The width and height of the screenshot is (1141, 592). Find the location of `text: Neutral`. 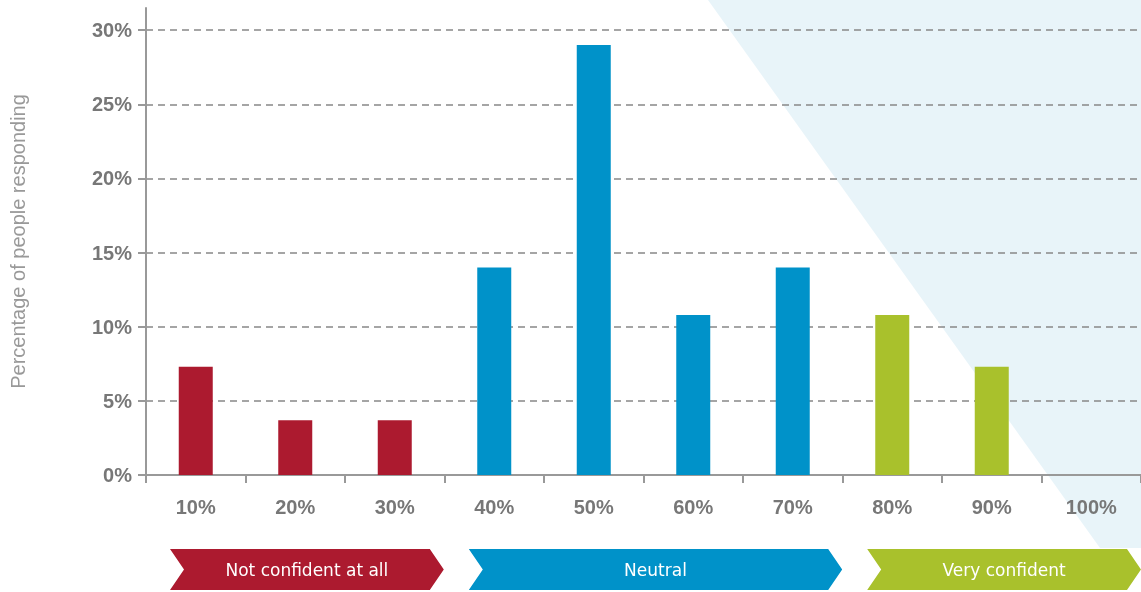

text: Neutral is located at coordinates (655, 569).